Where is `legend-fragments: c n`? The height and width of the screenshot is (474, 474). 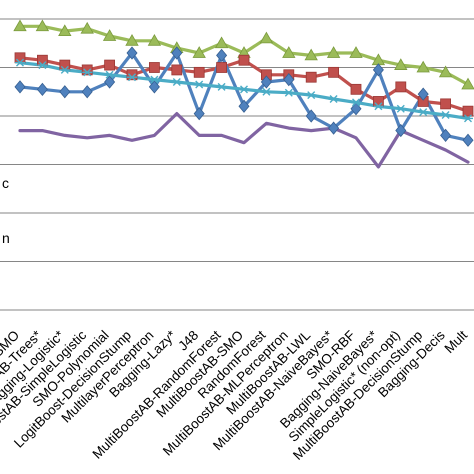 legend-fragments: c n is located at coordinates (6, 210).